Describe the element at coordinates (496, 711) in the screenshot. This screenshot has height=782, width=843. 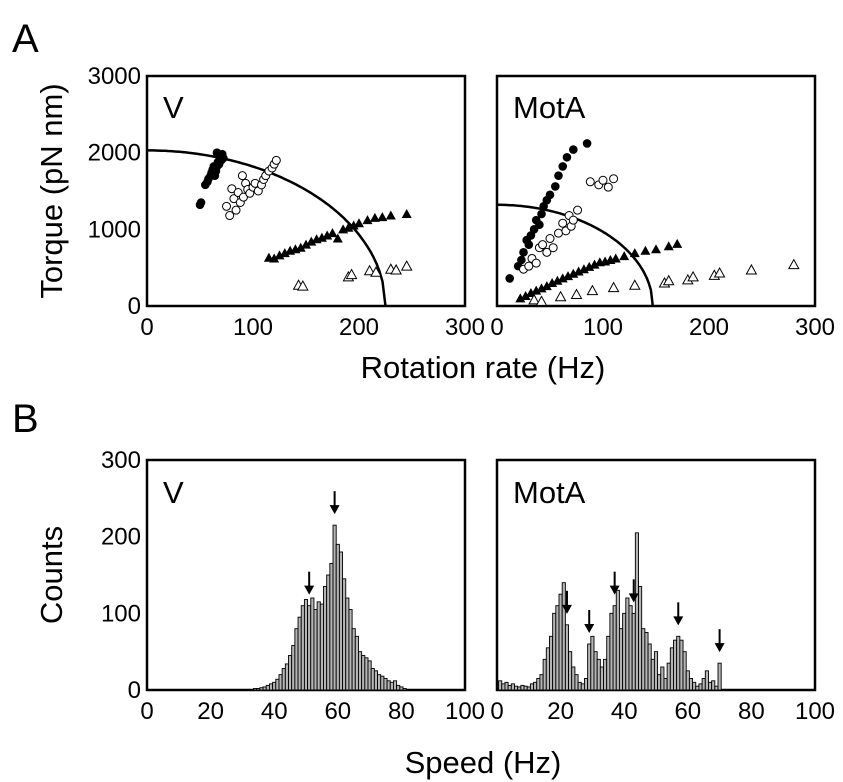
I see `x-tick-label: 0` at that location.